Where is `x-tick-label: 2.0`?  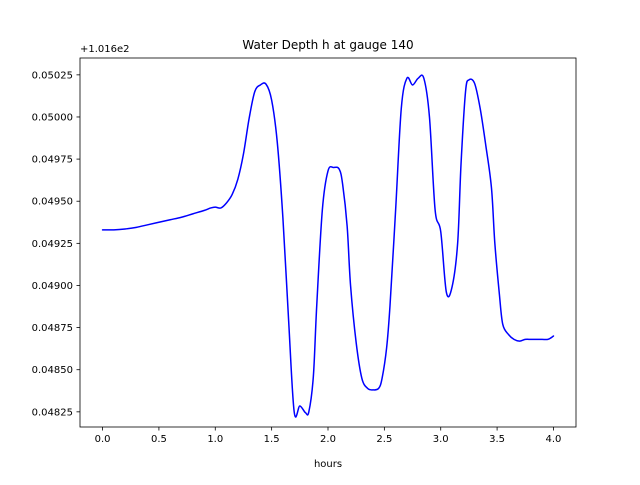
x-tick-label: 2.0 is located at coordinates (328, 439).